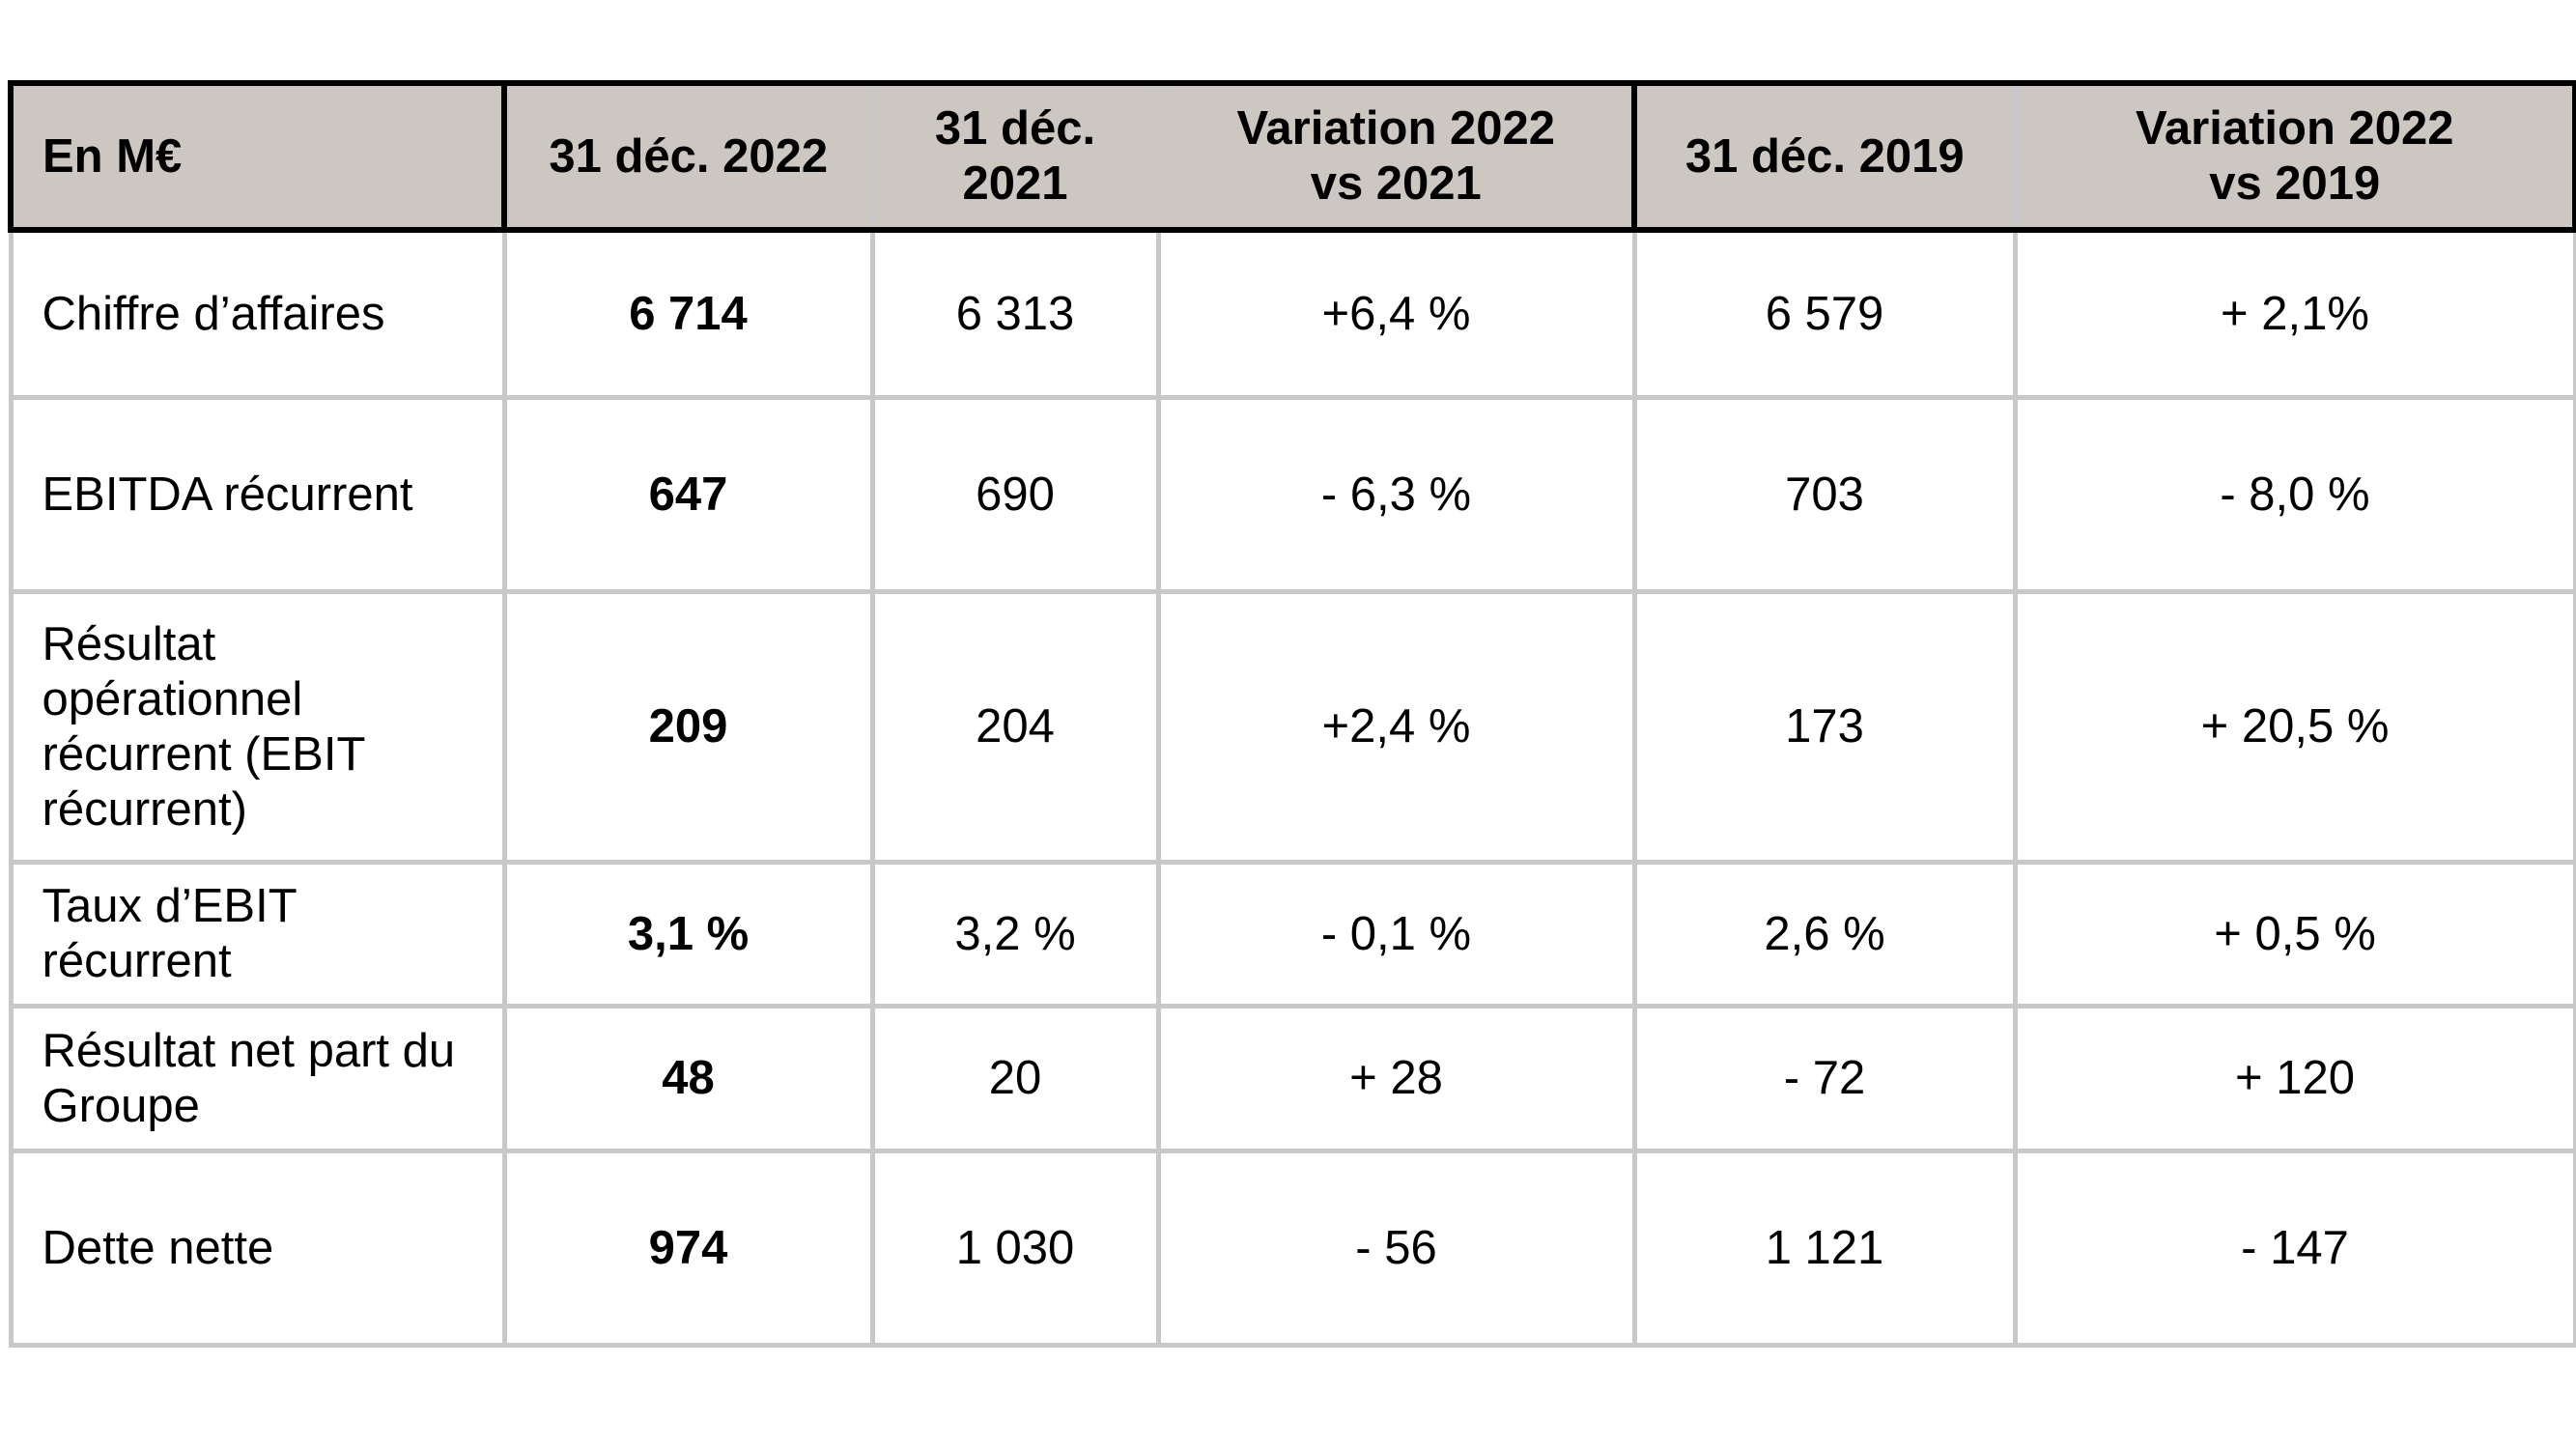 The width and height of the screenshot is (2576, 1449). What do you see at coordinates (1396, 934) in the screenshot?
I see `cell-variation-2022-vs-2021: - 0,1 %` at bounding box center [1396, 934].